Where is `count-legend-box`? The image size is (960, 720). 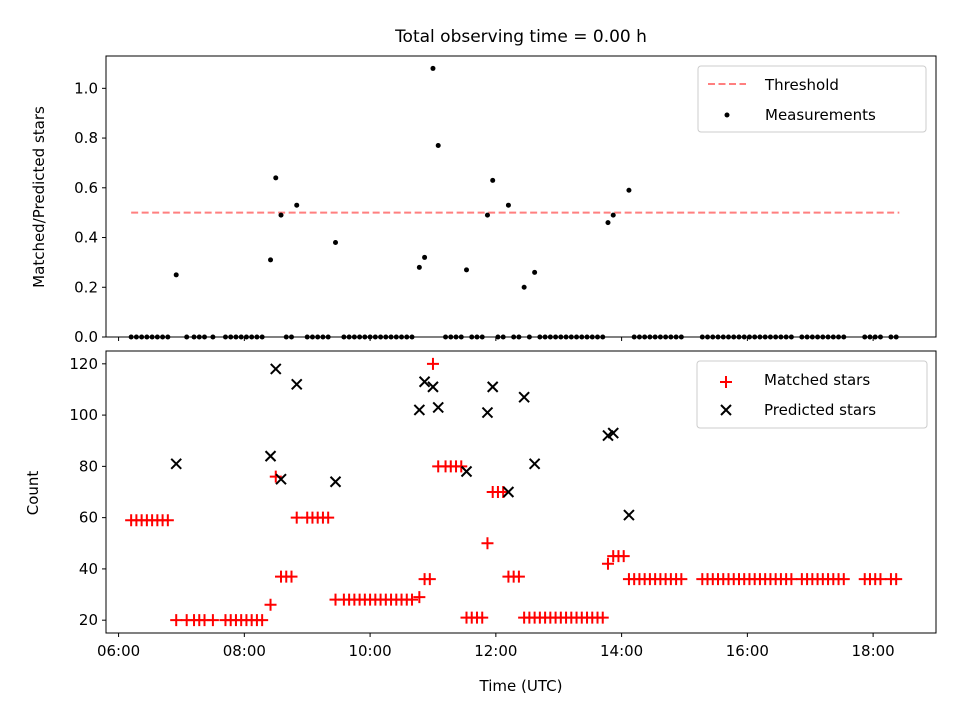 count-legend-box is located at coordinates (812, 394).